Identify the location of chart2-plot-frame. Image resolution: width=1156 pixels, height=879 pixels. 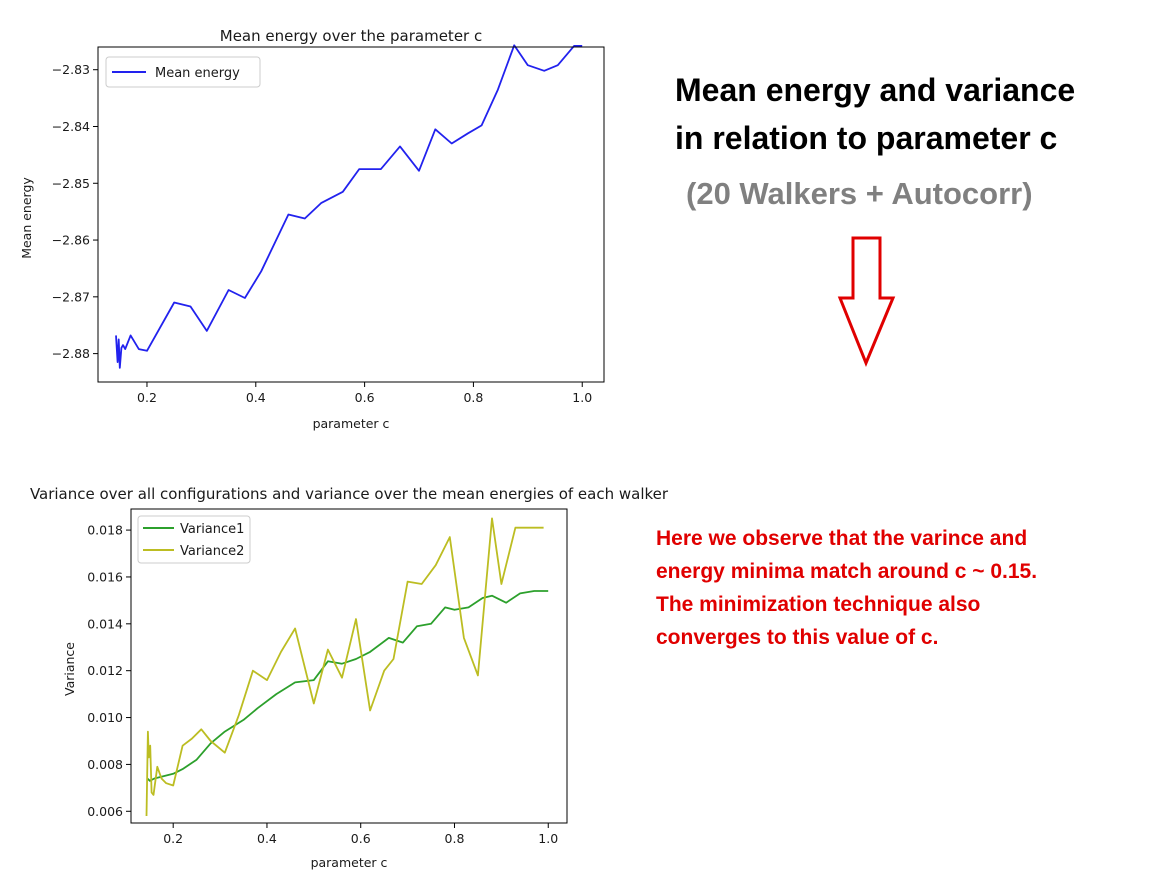
(349, 666).